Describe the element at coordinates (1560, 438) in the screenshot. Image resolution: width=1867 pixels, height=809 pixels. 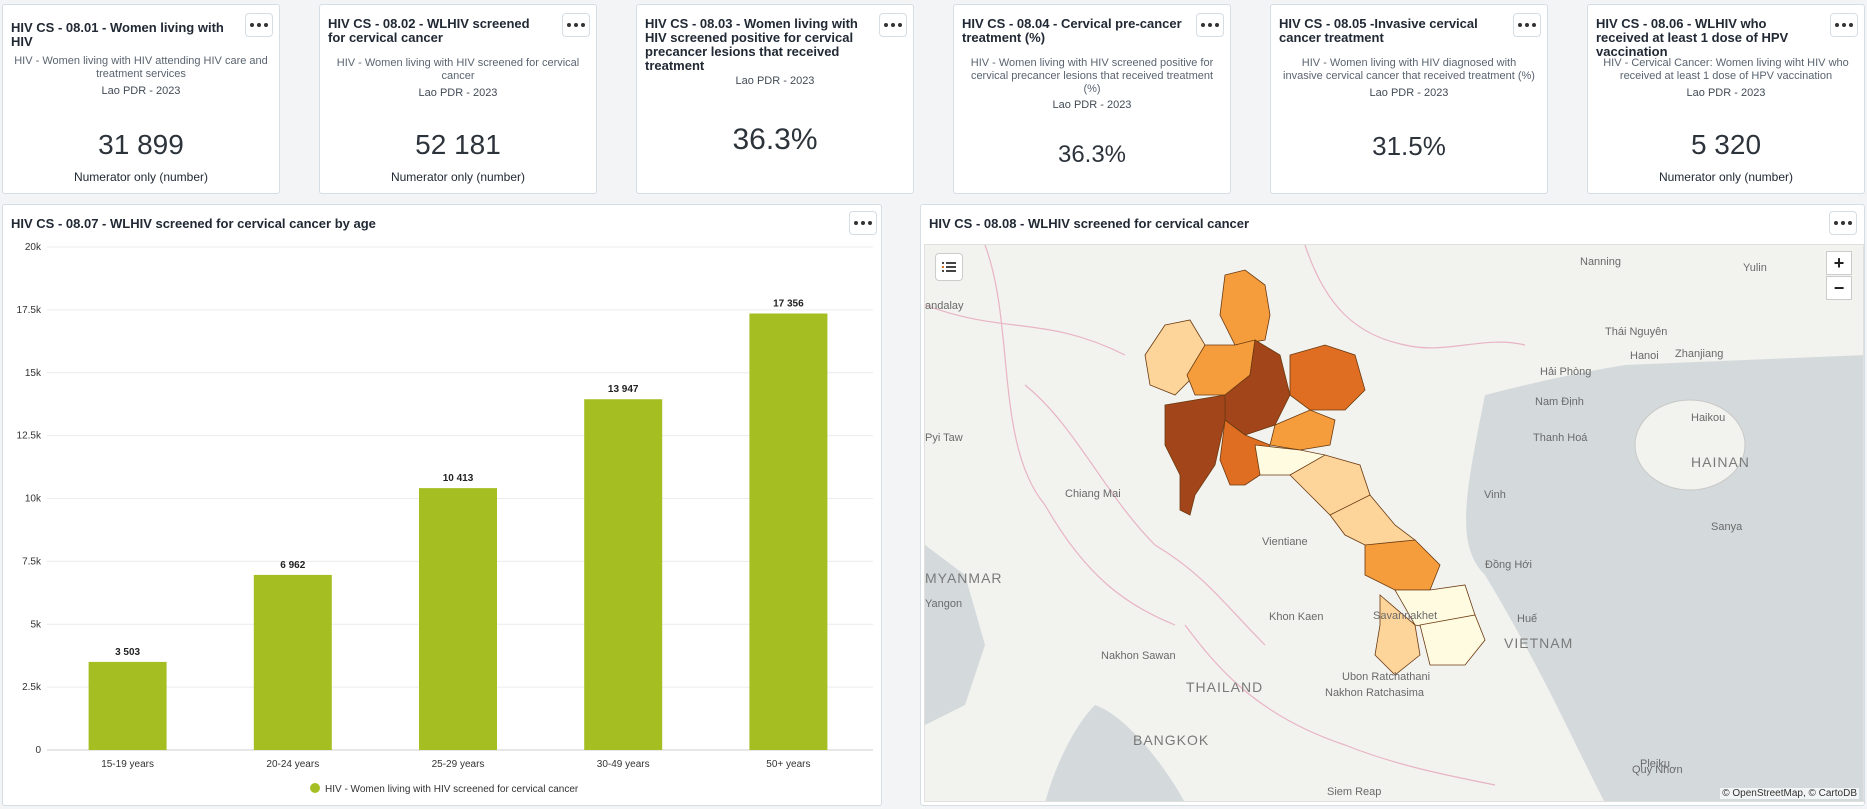
I see `map-place-label: Thanh Hoá` at that location.